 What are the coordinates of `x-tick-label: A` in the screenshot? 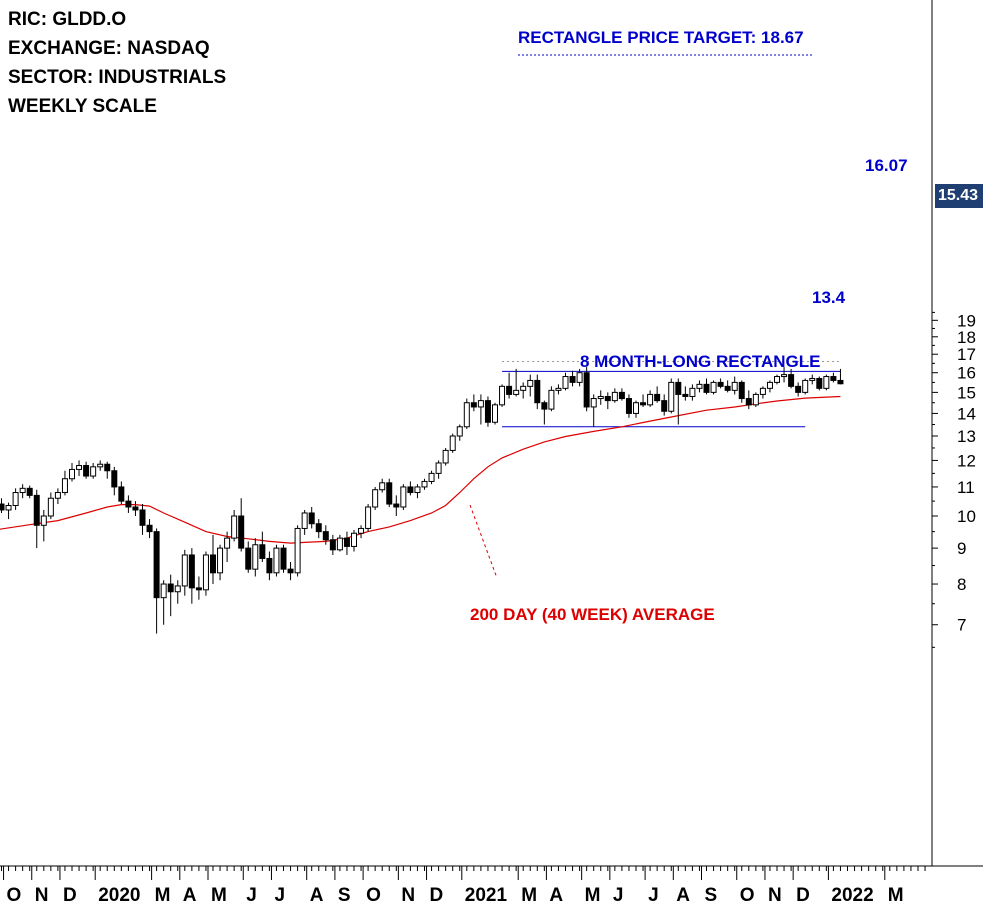 It's located at (190, 895).